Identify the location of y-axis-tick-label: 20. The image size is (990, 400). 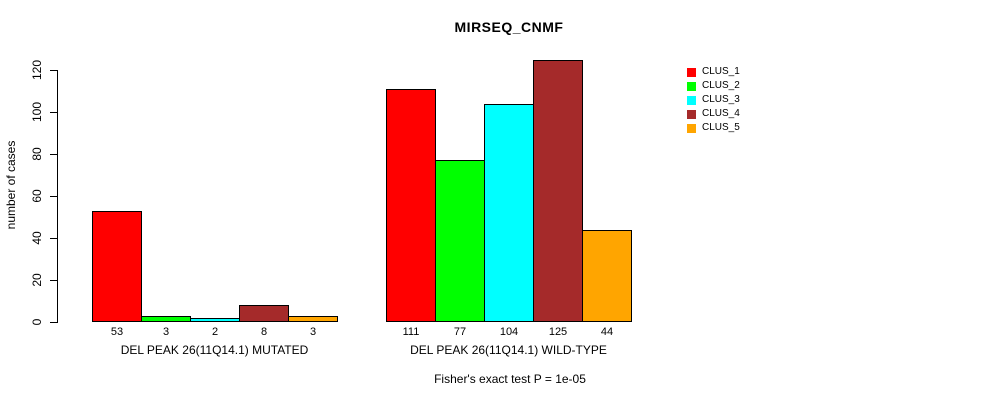
(37, 280).